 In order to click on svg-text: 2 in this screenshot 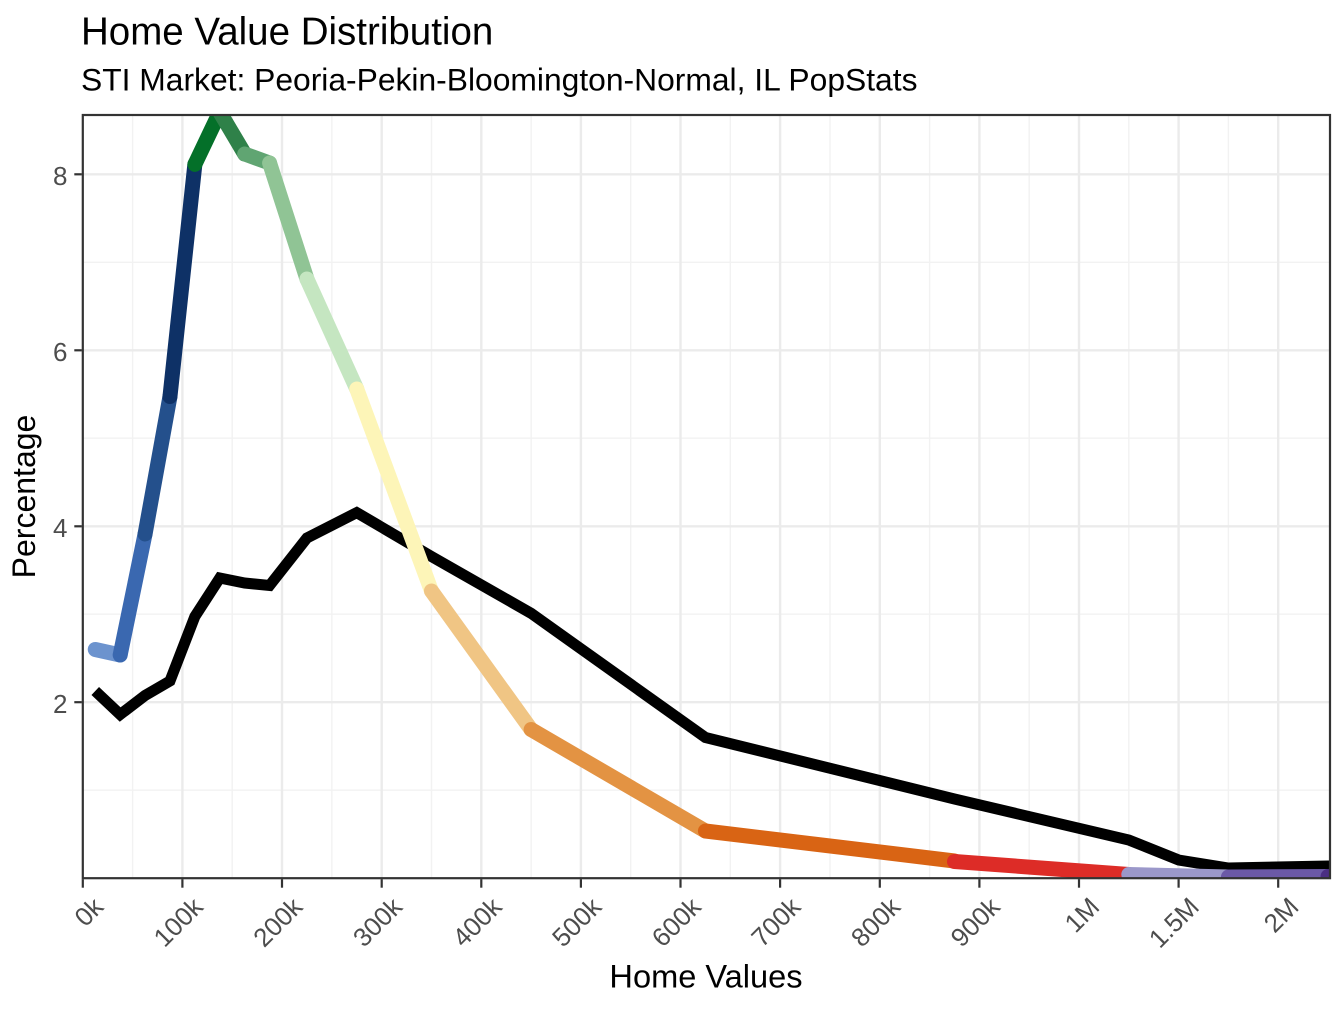, I will do `click(60, 704)`.